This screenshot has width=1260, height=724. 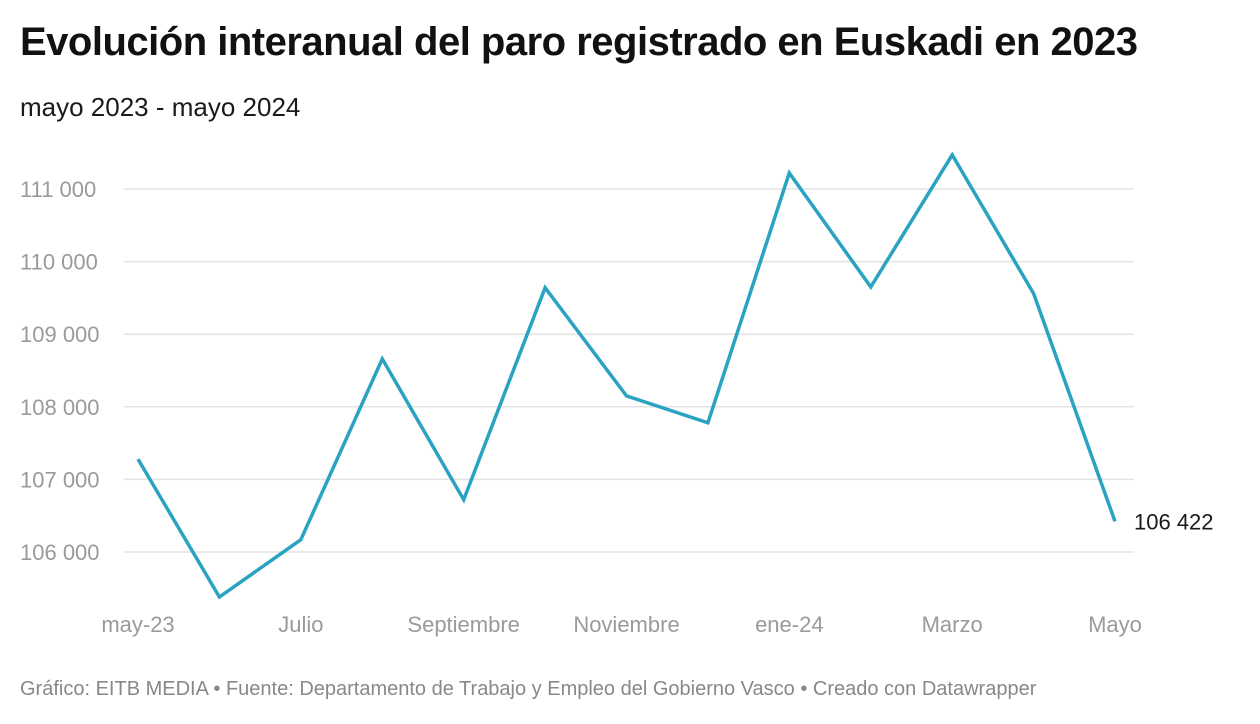 What do you see at coordinates (60, 334) in the screenshot?
I see `y-tick-label: 109 000` at bounding box center [60, 334].